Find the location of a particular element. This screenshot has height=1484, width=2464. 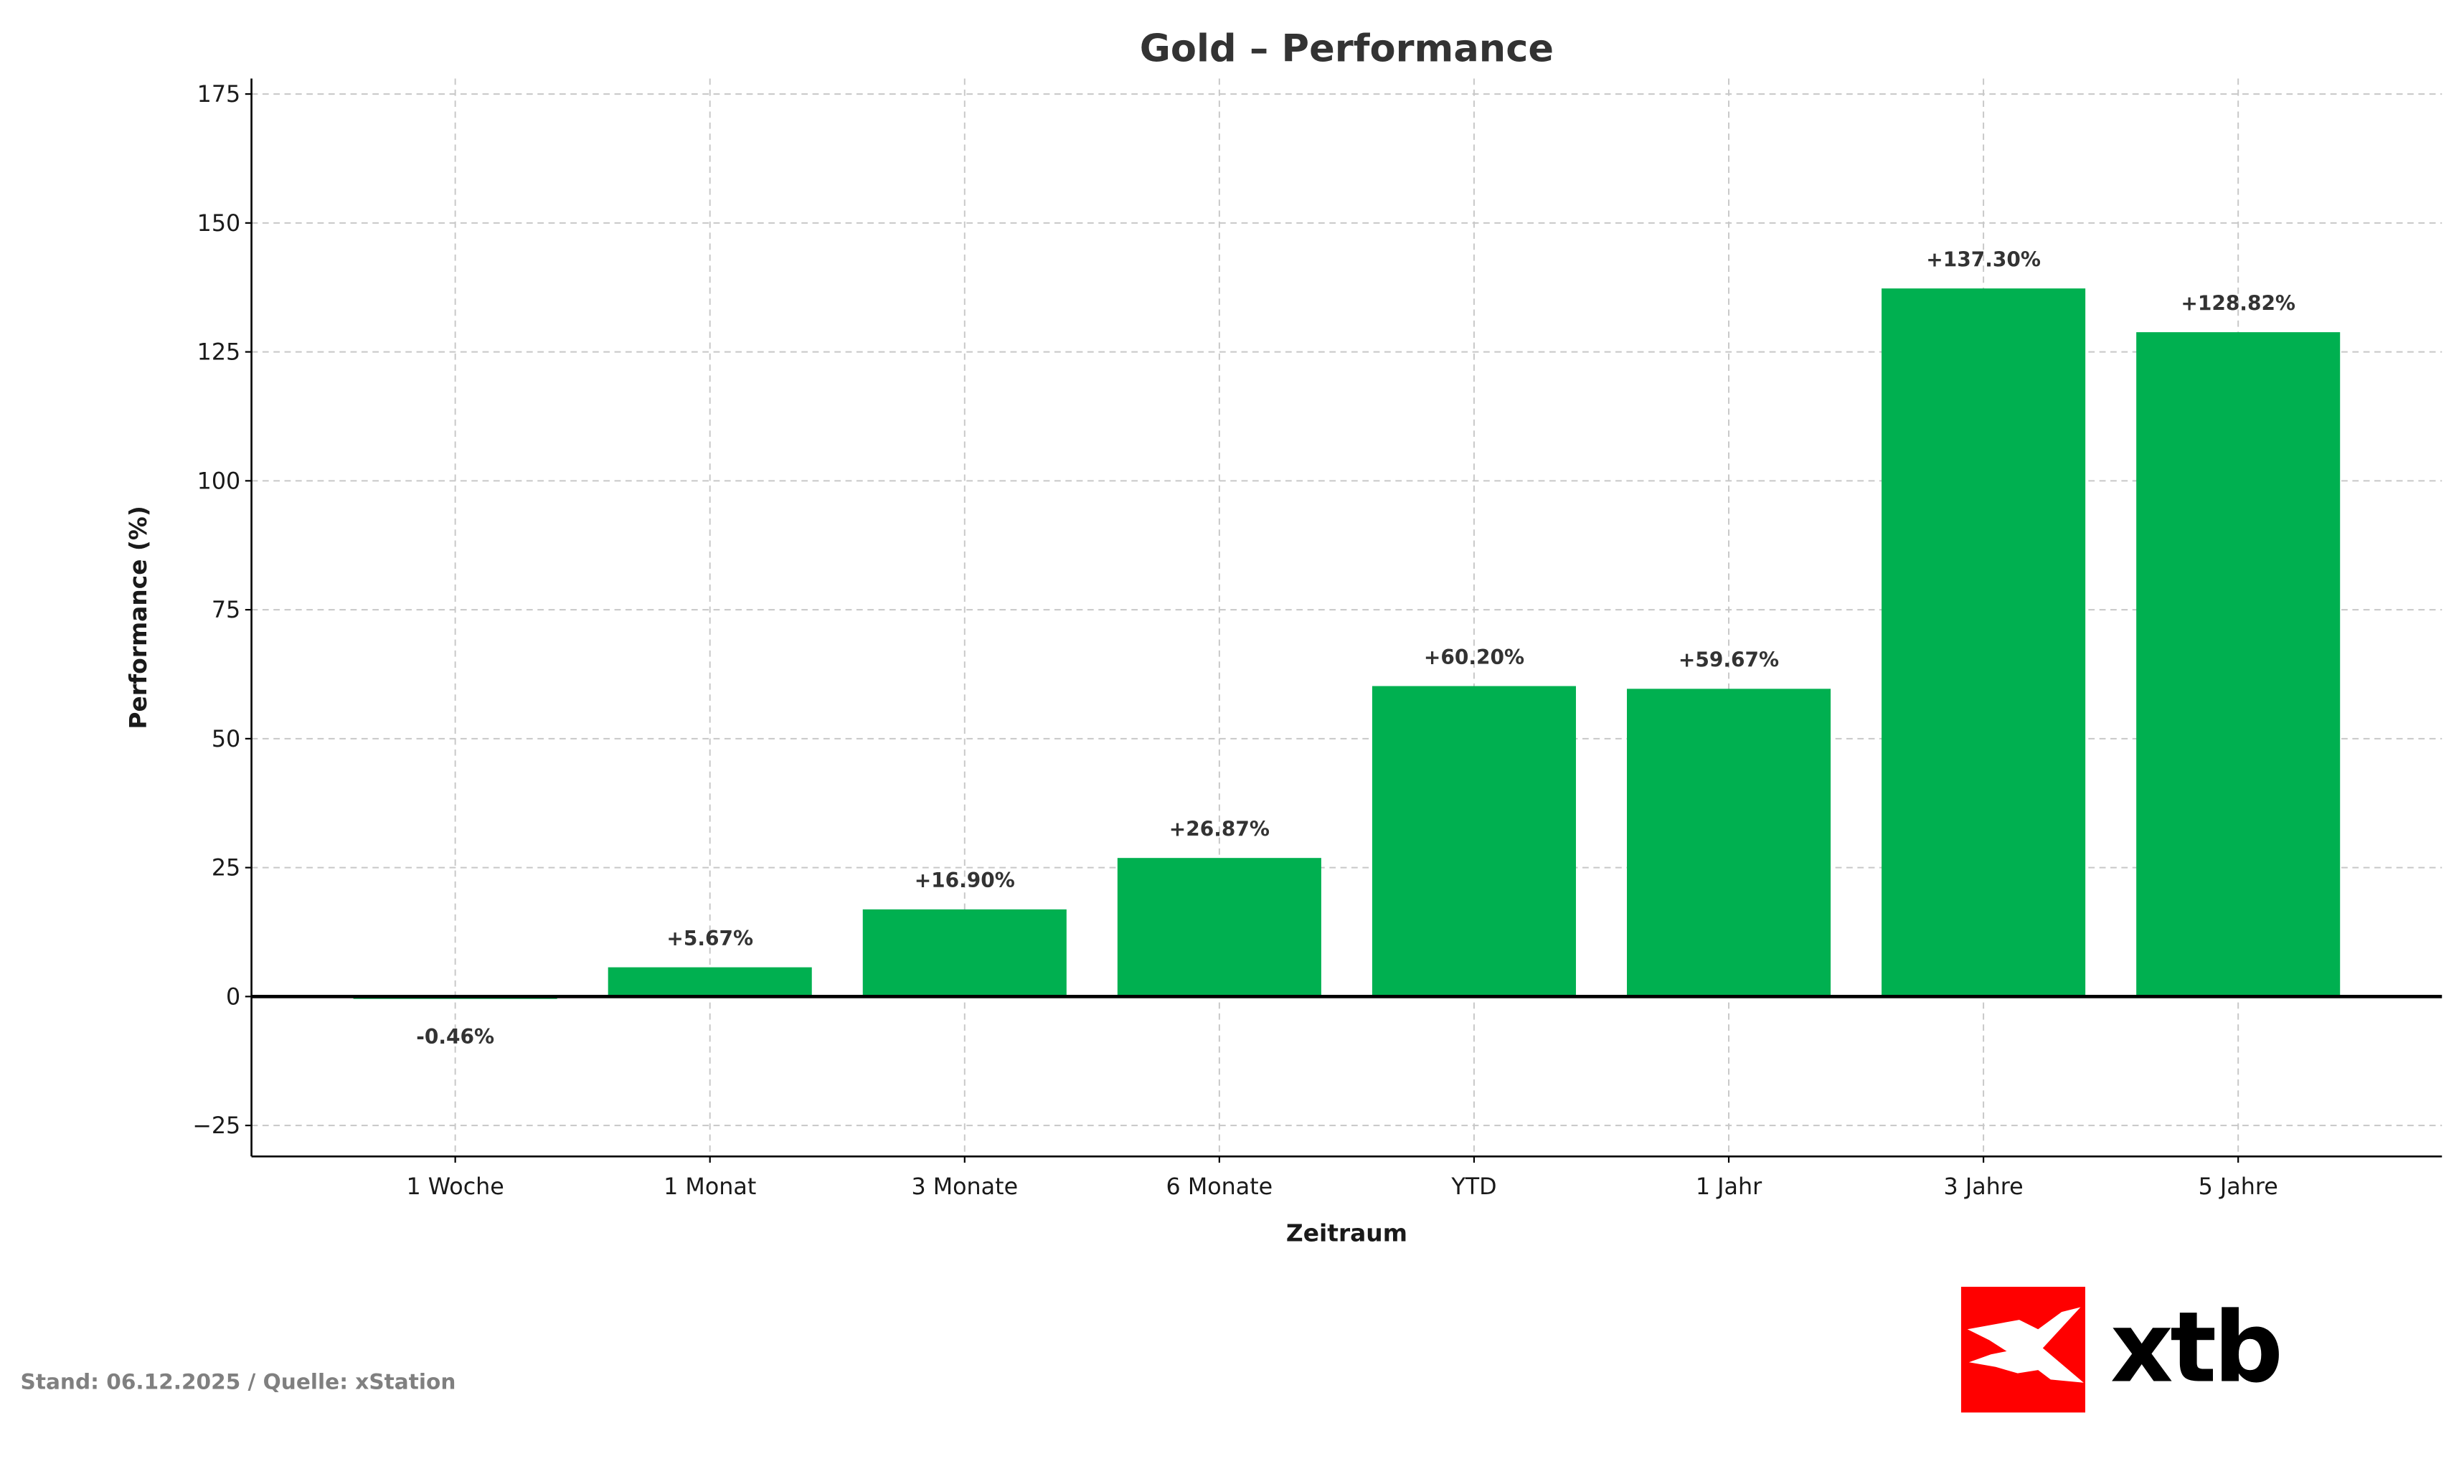

y-tick-label: −25 is located at coordinates (216, 1126).